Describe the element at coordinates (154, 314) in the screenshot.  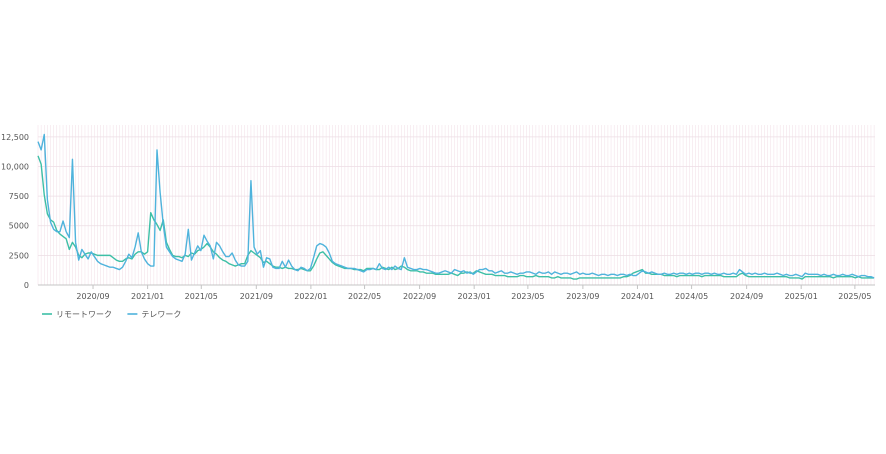
I see `legend-item: テレワーク` at that location.